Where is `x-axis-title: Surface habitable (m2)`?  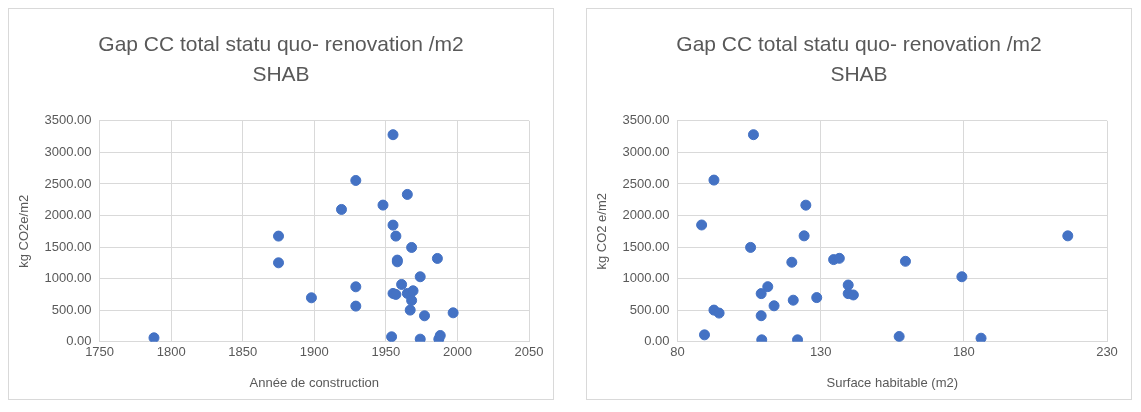 x-axis-title: Surface habitable (m2) is located at coordinates (892, 382).